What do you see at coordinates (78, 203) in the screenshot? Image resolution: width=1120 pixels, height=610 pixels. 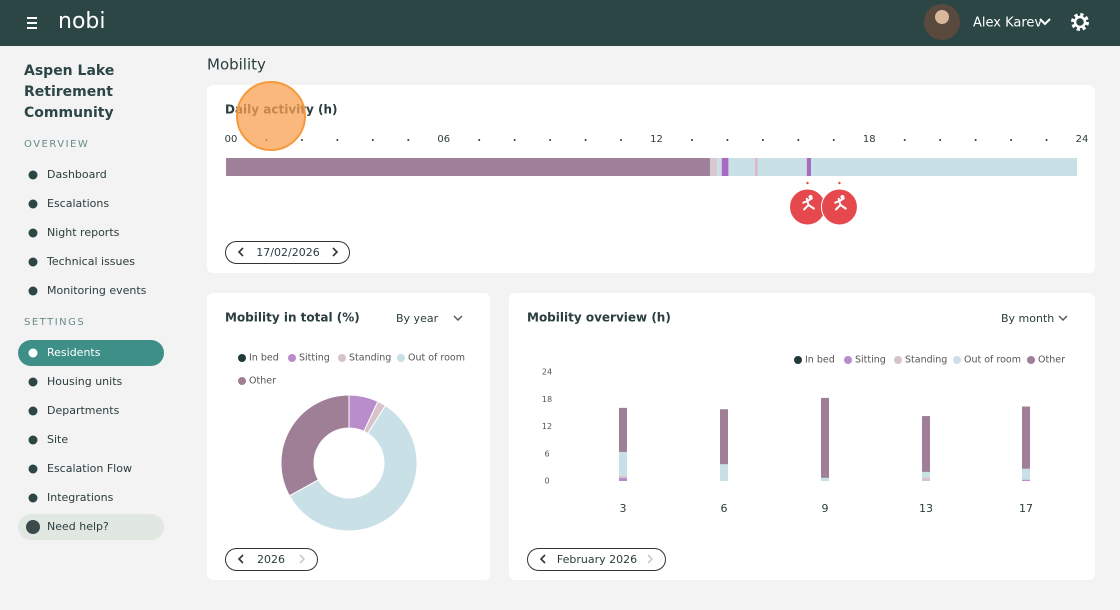 I see `nav-item: Escalations` at bounding box center [78, 203].